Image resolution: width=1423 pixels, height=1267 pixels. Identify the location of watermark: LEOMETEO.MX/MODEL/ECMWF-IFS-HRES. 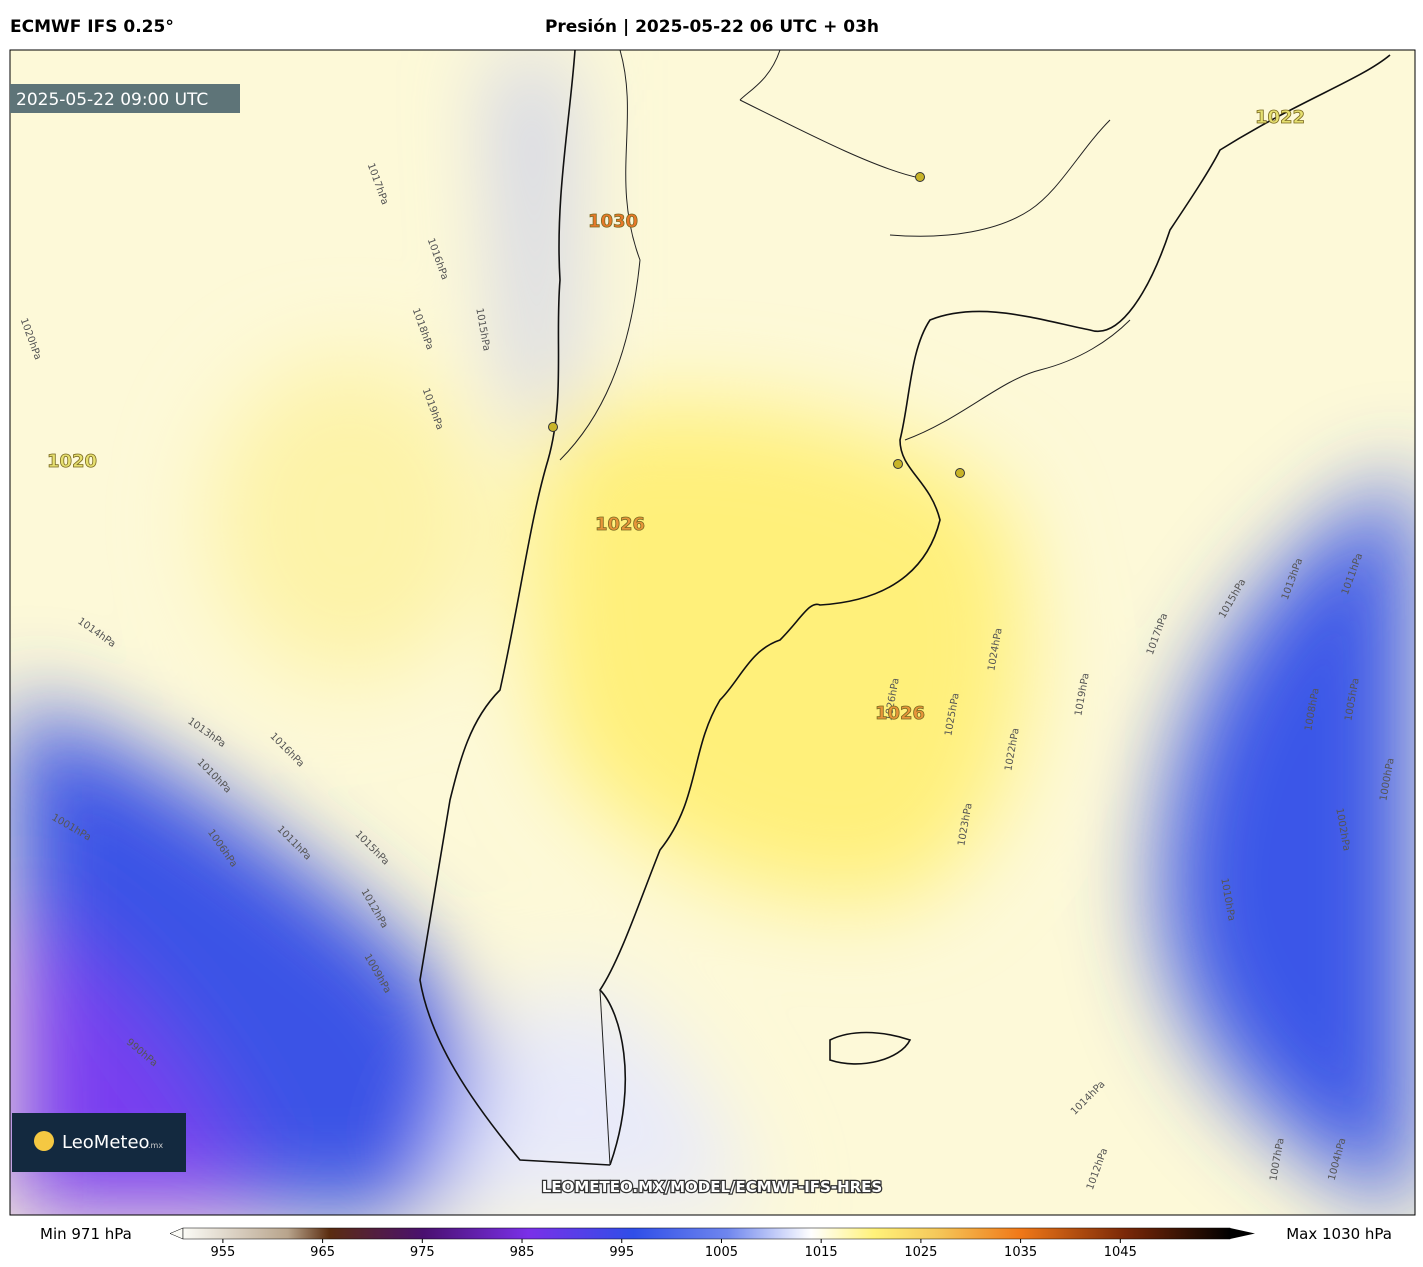
(712, 1187).